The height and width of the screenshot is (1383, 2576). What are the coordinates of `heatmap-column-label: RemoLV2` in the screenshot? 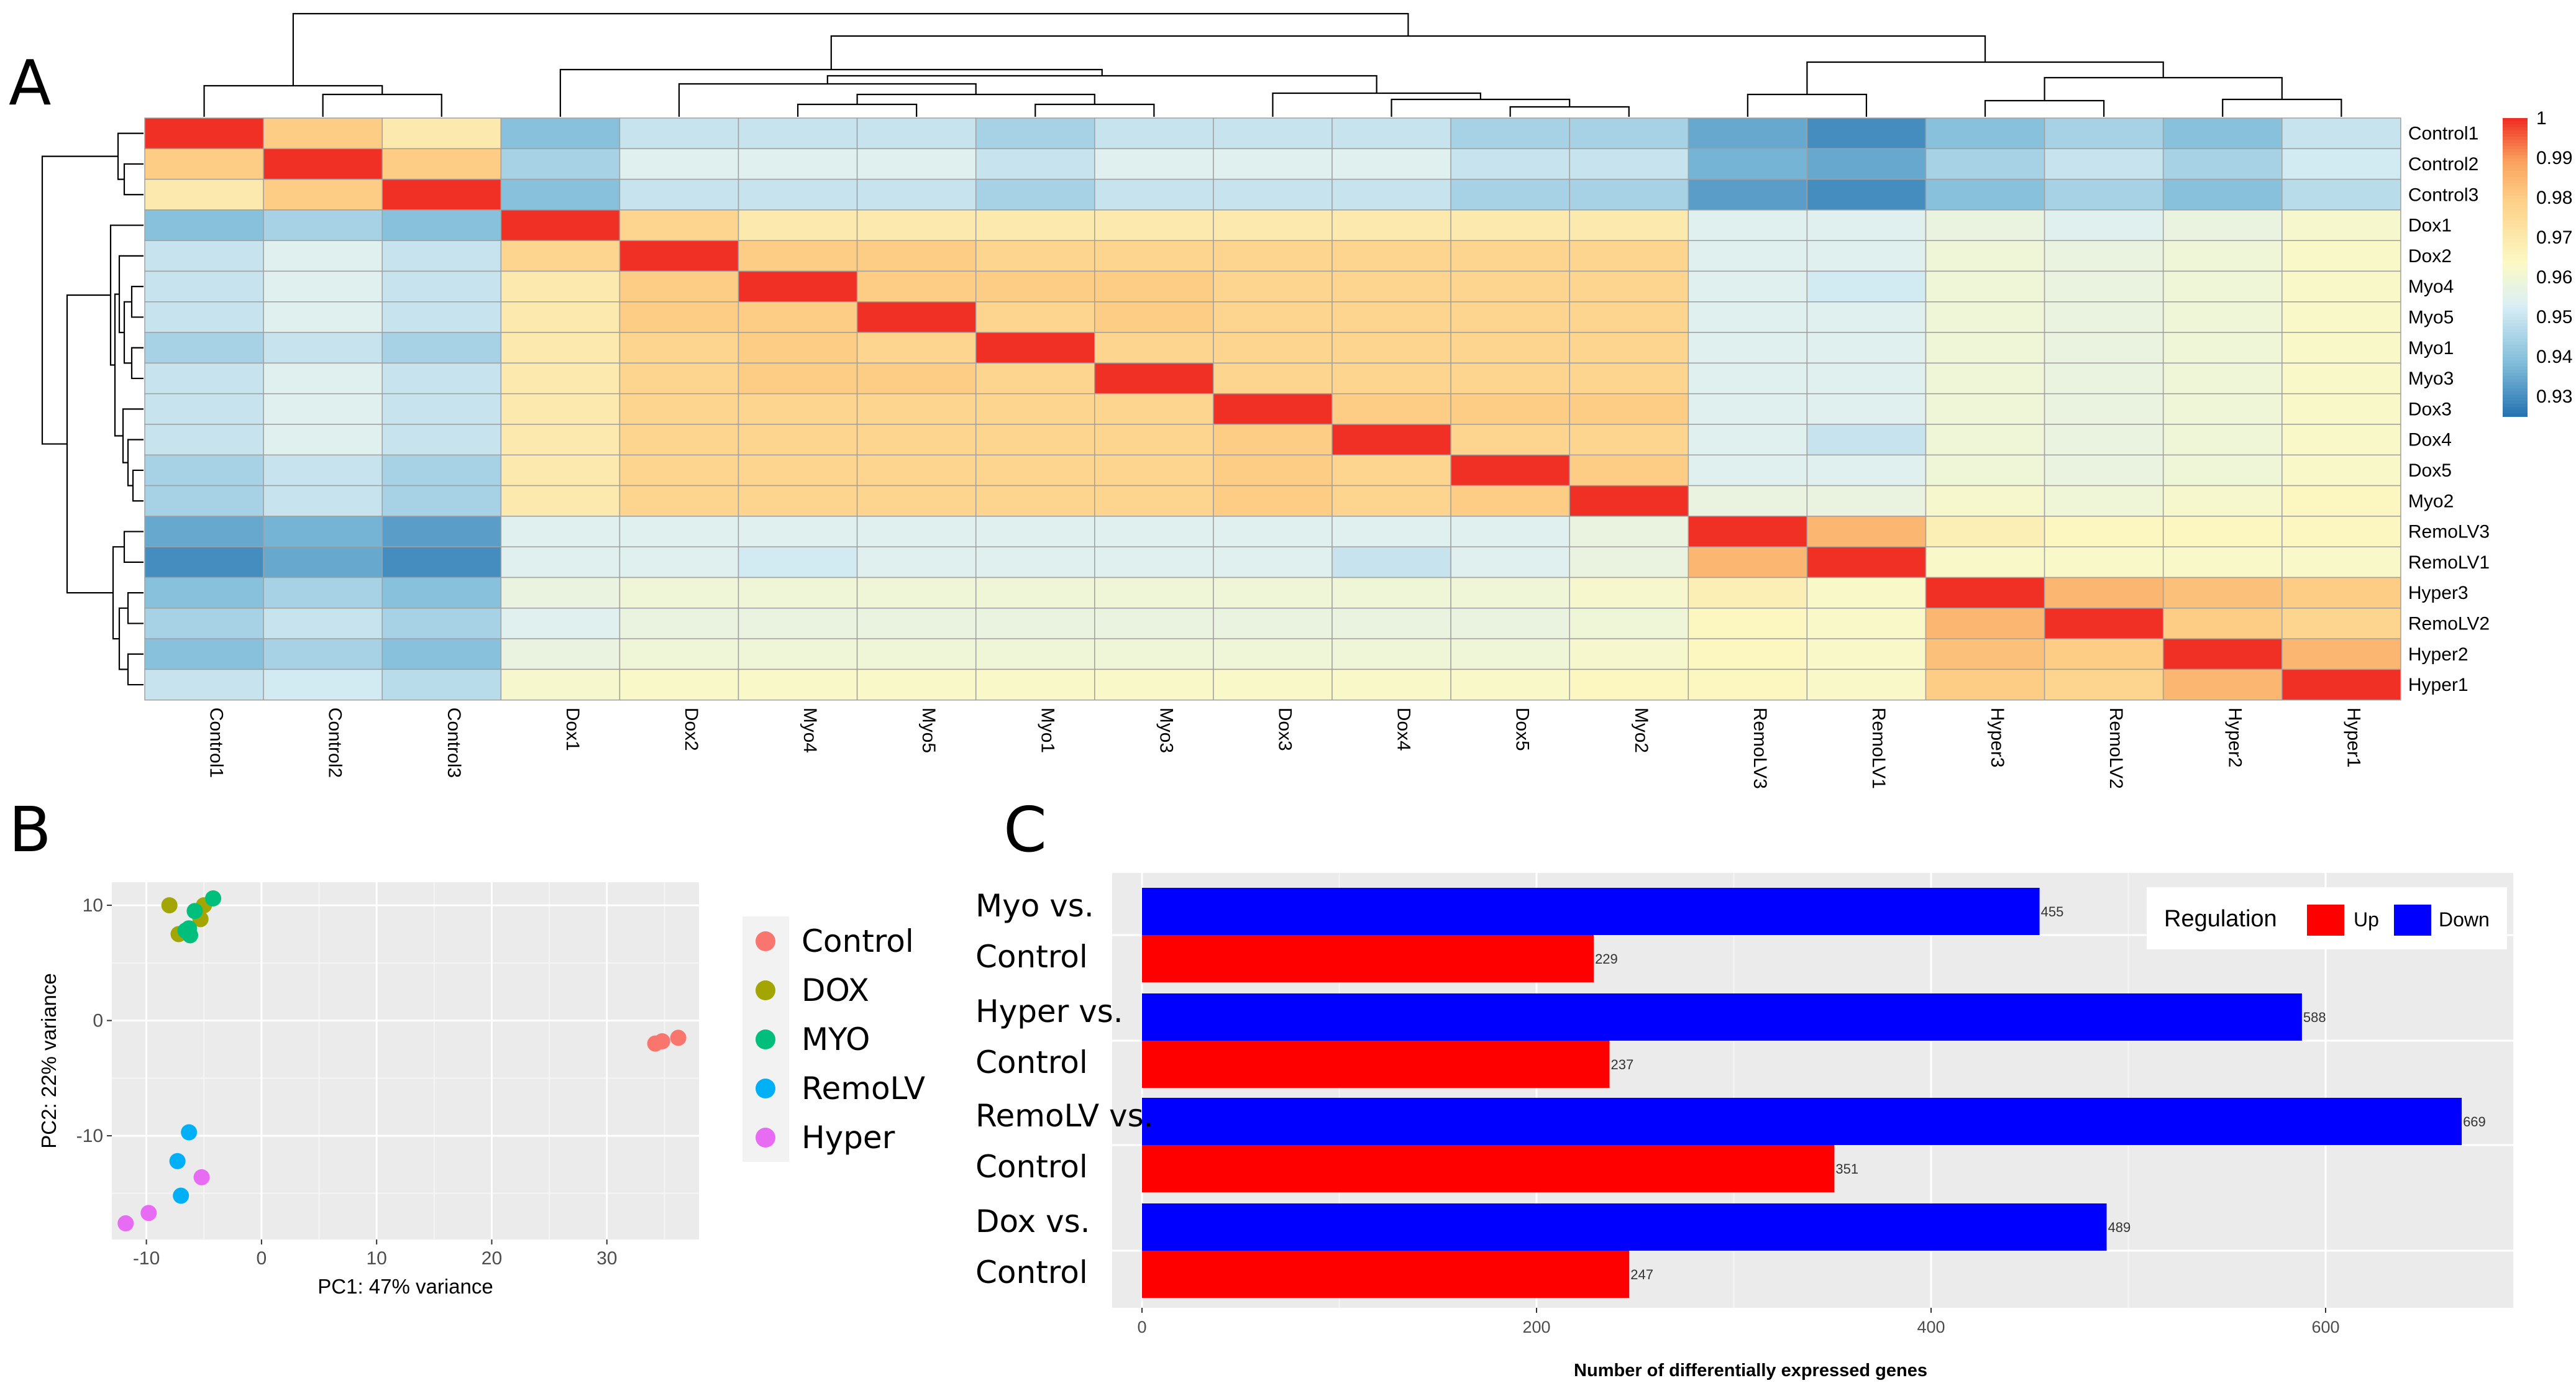 It's located at (2116, 748).